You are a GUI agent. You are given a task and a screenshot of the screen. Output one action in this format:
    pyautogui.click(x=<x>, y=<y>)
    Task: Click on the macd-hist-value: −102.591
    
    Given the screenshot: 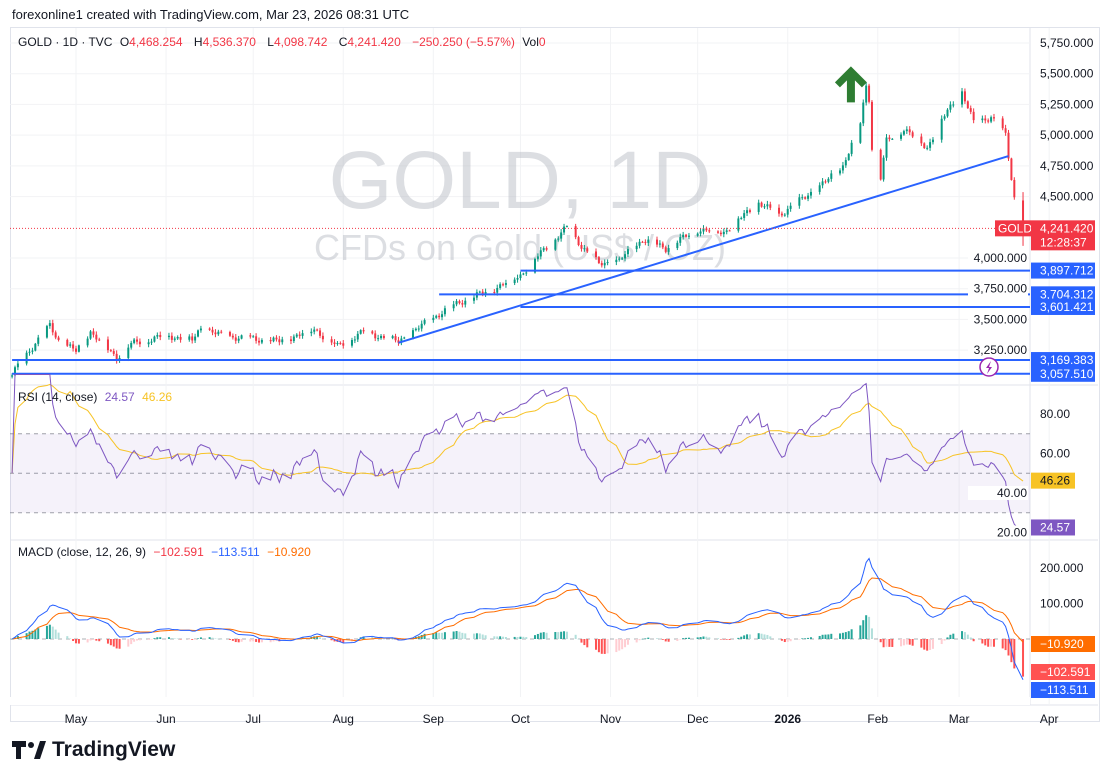 What is the action you would take?
    pyautogui.click(x=178, y=552)
    